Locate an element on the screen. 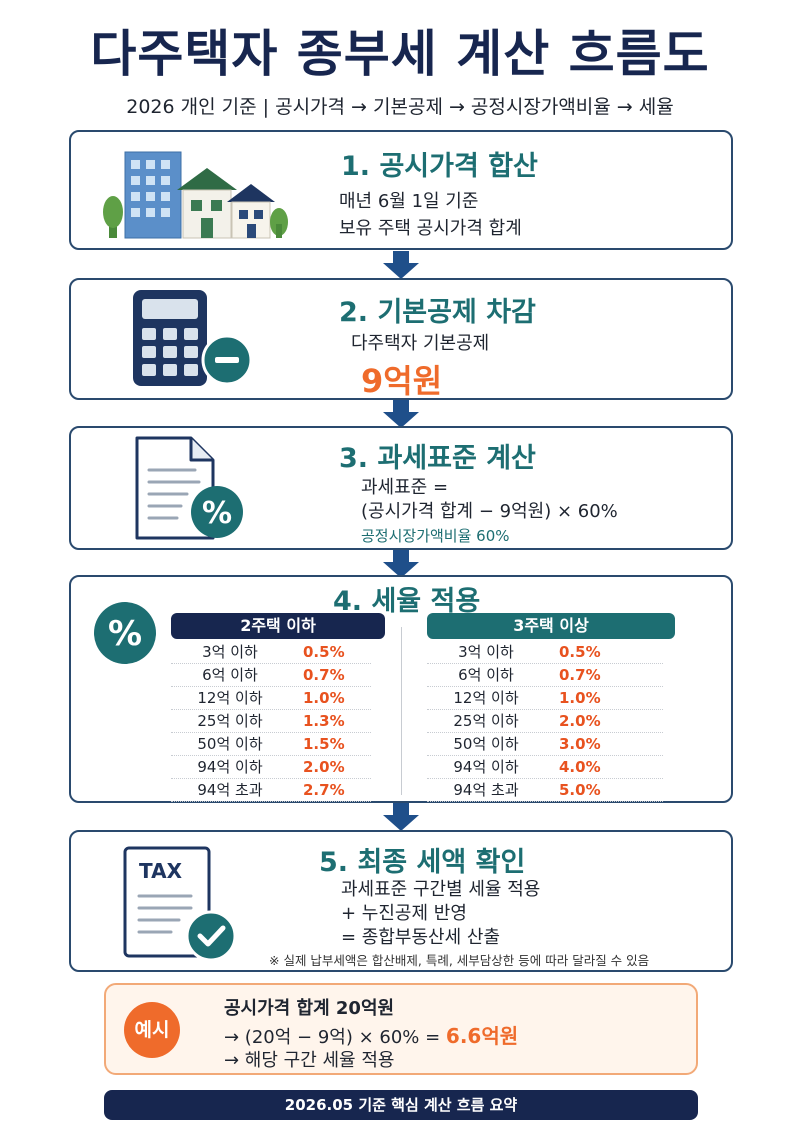 This screenshot has height=1131, width=800. rate-row: 94억 이하 2.0% is located at coordinates (271, 767).